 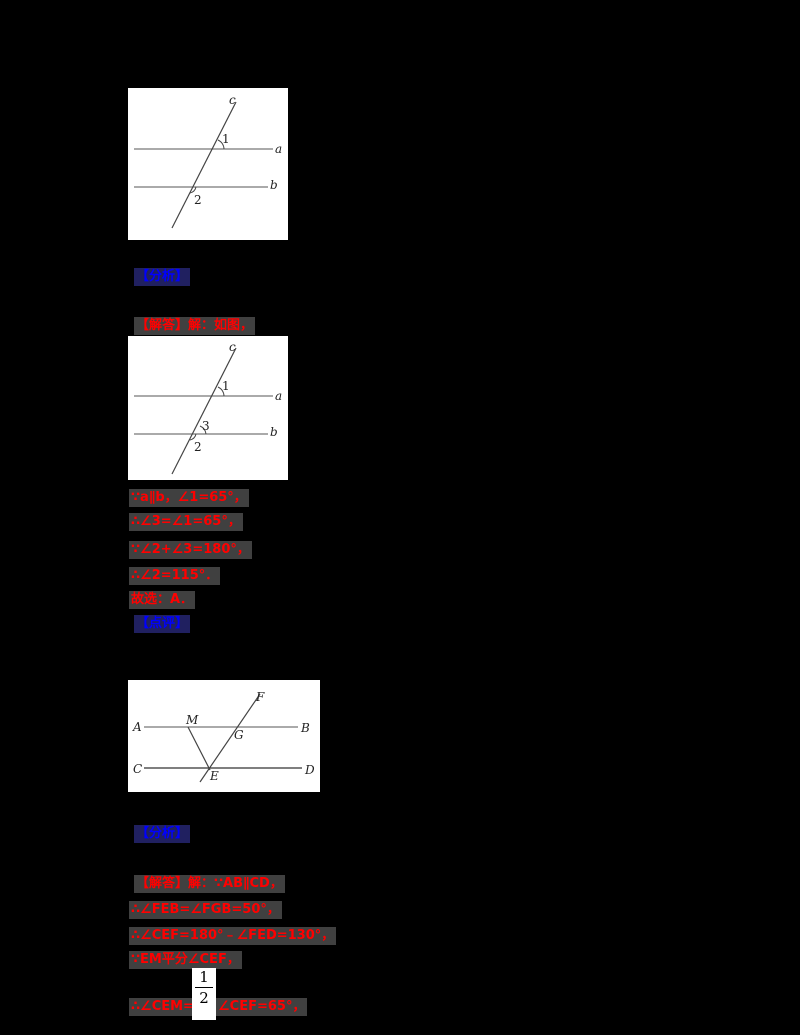 What do you see at coordinates (162, 624) in the screenshot?
I see `review-tag-1: 【点评】` at bounding box center [162, 624].